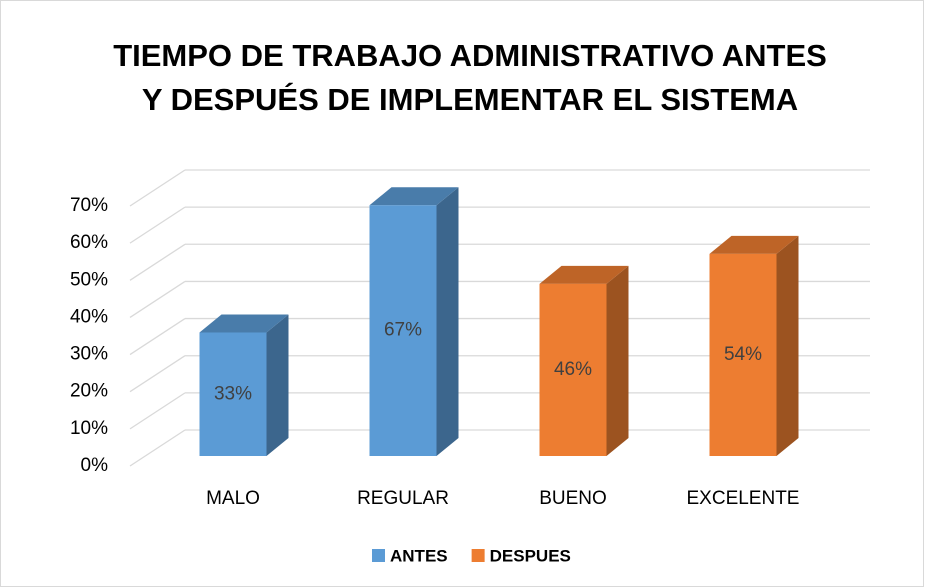 This screenshot has width=925, height=588. What do you see at coordinates (743, 498) in the screenshot?
I see `x-tick-label: EXCELENTE` at bounding box center [743, 498].